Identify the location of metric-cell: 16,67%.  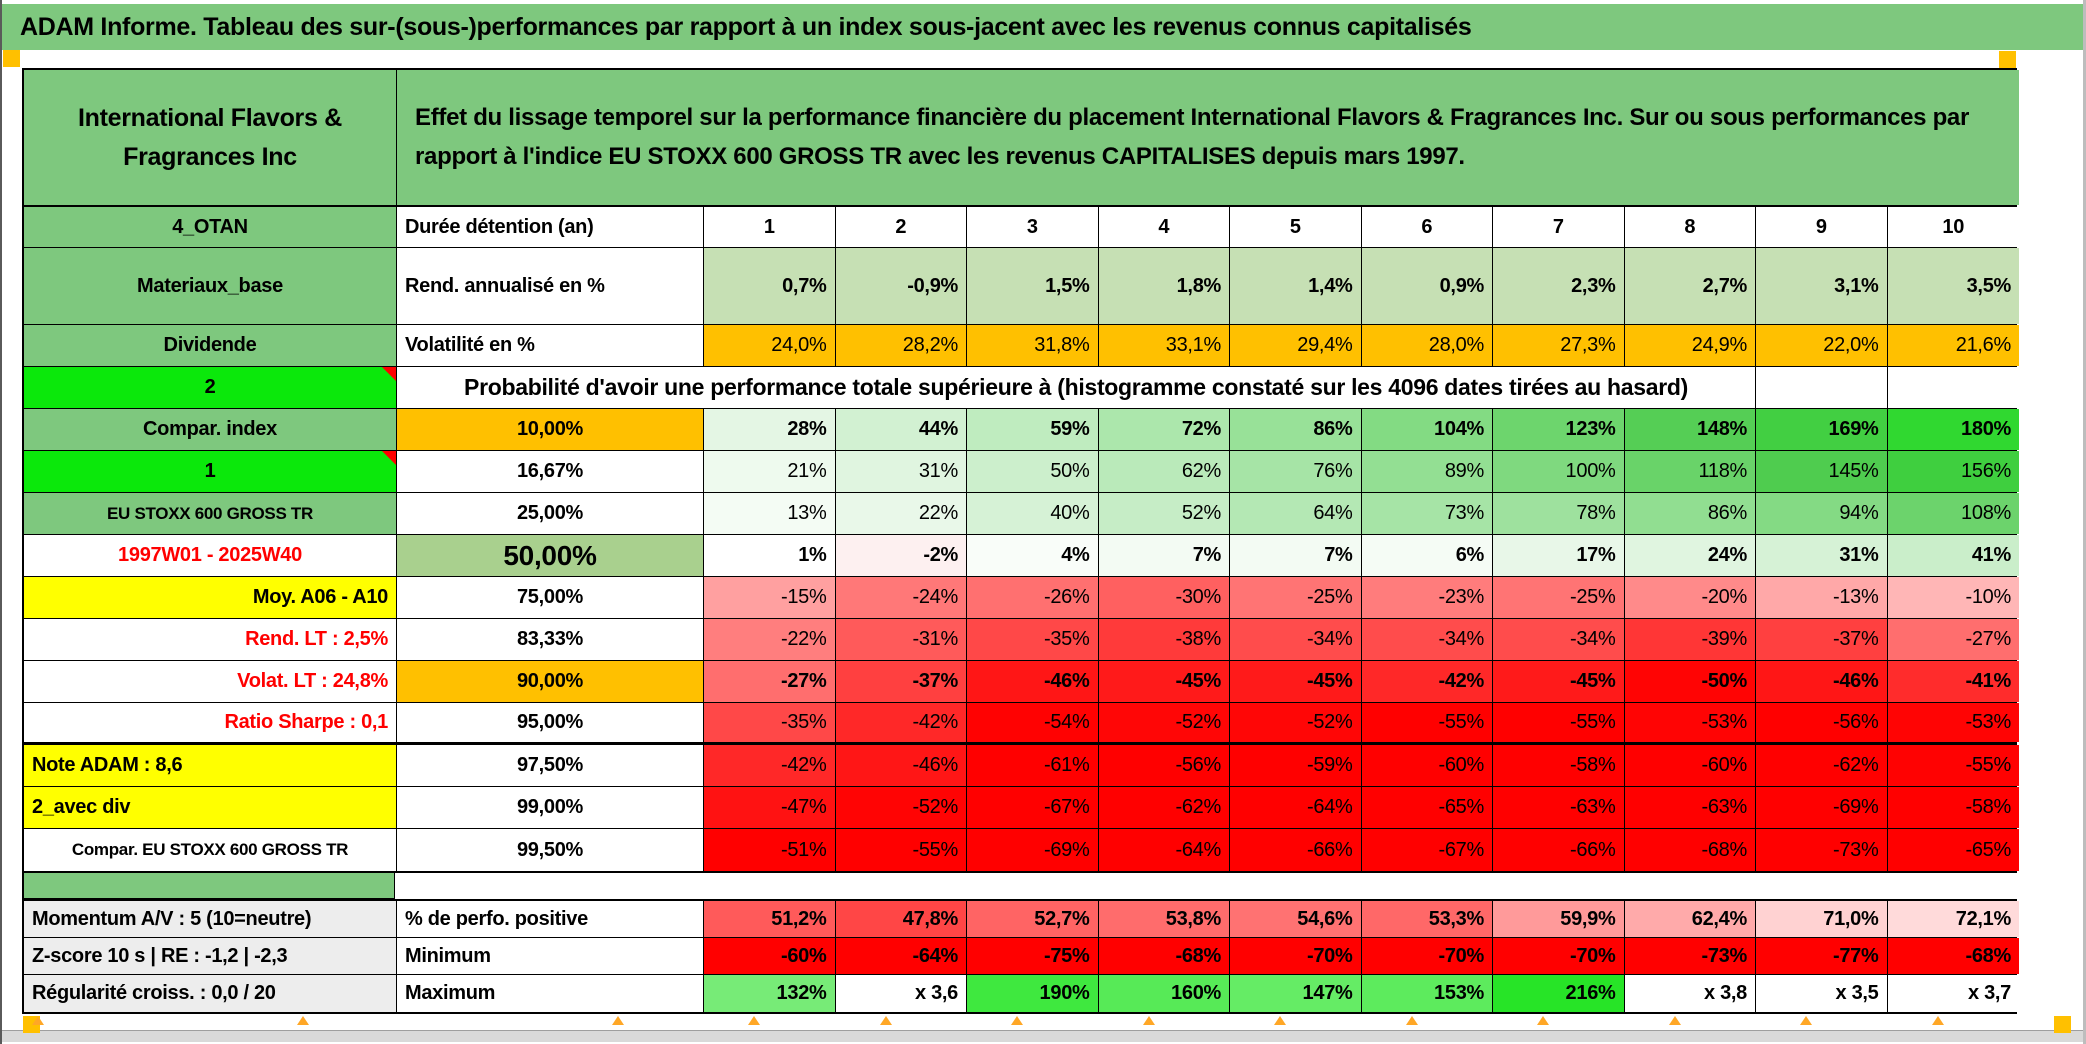
(550, 471).